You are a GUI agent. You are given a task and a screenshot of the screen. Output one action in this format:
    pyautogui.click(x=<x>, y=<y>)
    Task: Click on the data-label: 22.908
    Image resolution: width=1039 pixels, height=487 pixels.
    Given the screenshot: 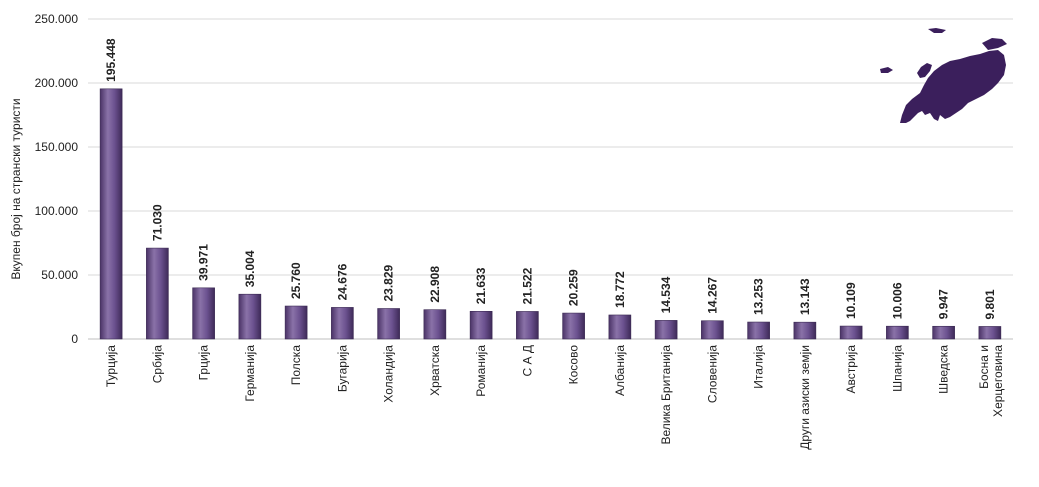 What is the action you would take?
    pyautogui.click(x=435, y=284)
    